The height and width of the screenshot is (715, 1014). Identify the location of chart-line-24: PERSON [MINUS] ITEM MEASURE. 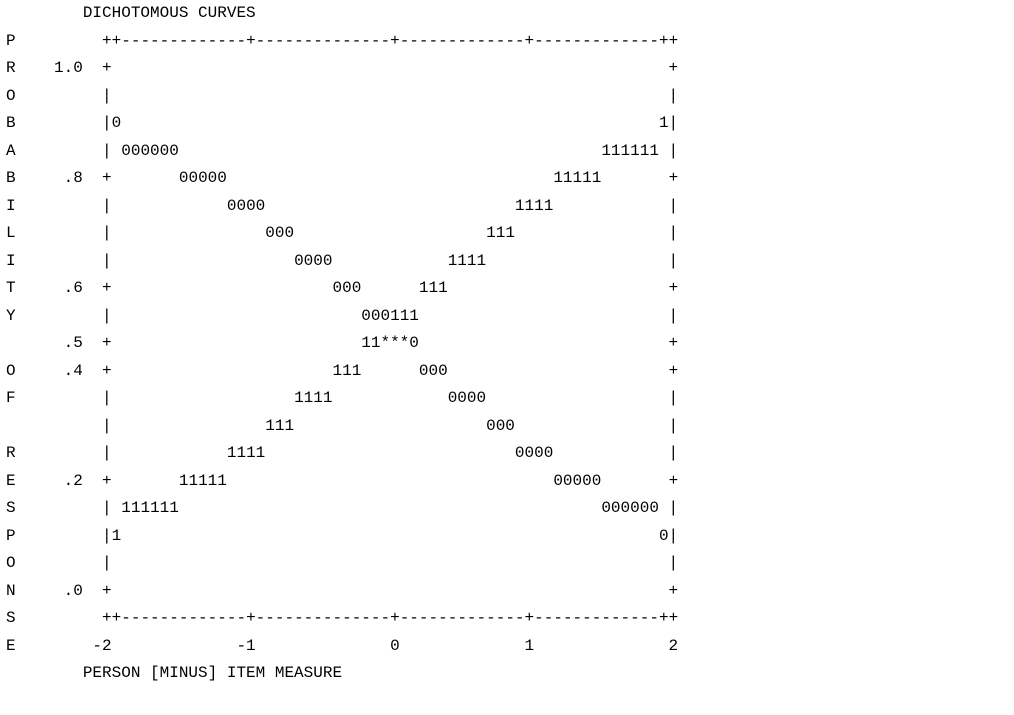
(351, 674).